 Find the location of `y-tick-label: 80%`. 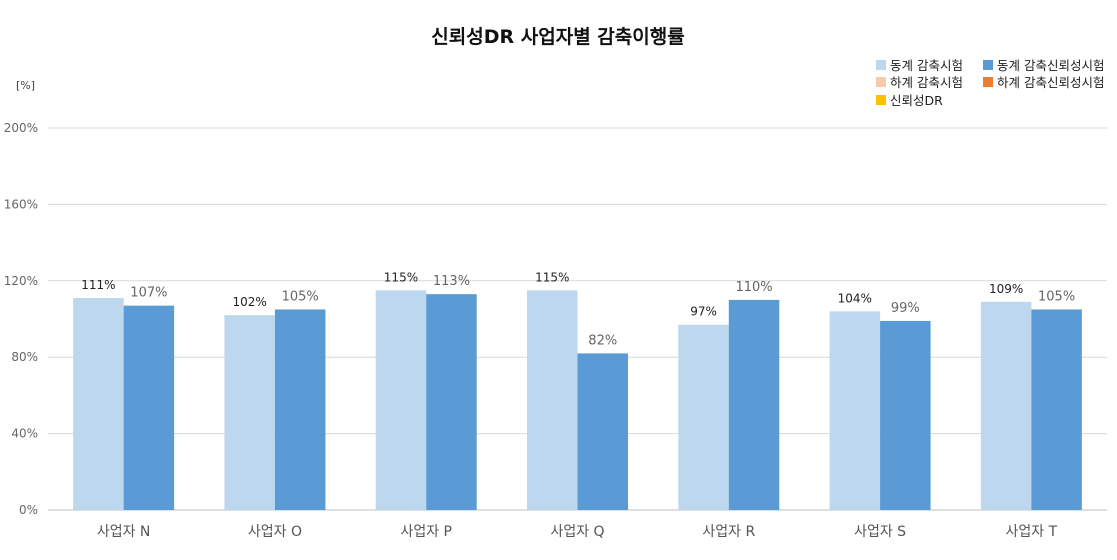

y-tick-label: 80% is located at coordinates (24, 357).